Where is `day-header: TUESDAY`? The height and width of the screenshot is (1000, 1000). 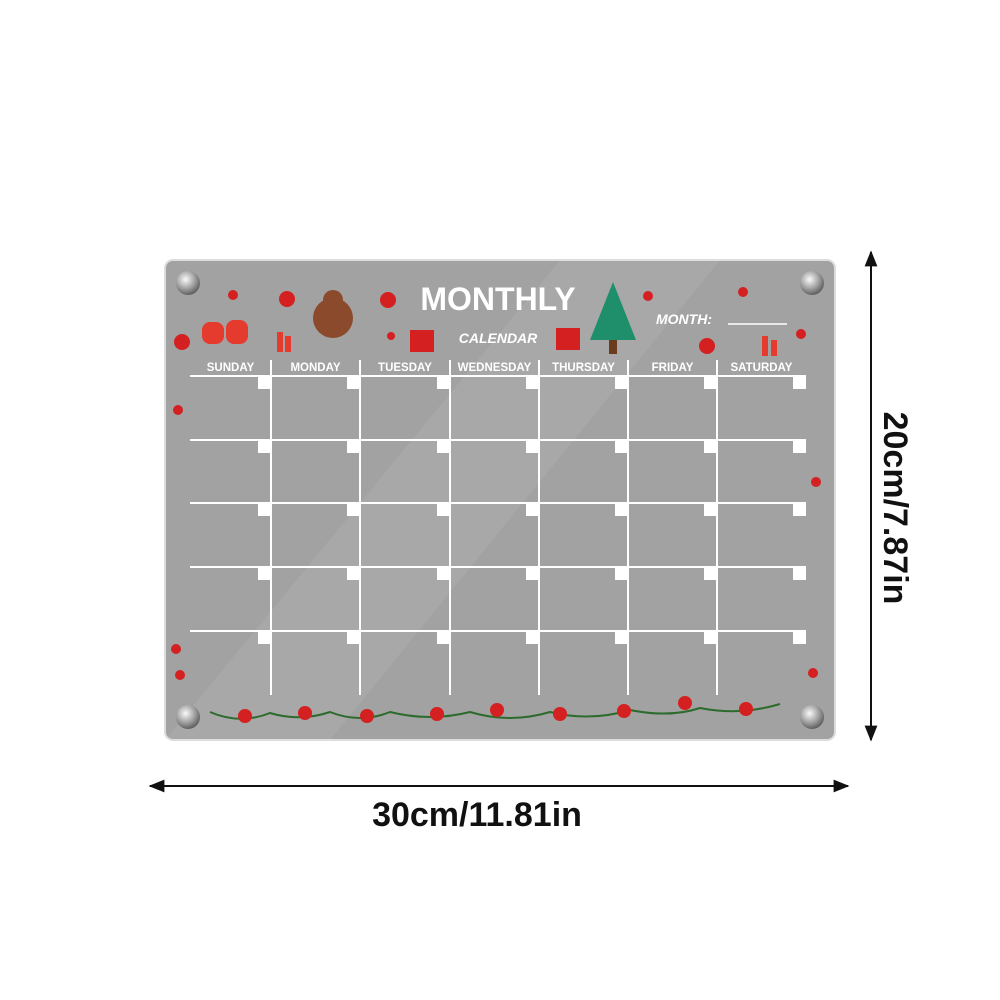
day-header: TUESDAY is located at coordinates (405, 368).